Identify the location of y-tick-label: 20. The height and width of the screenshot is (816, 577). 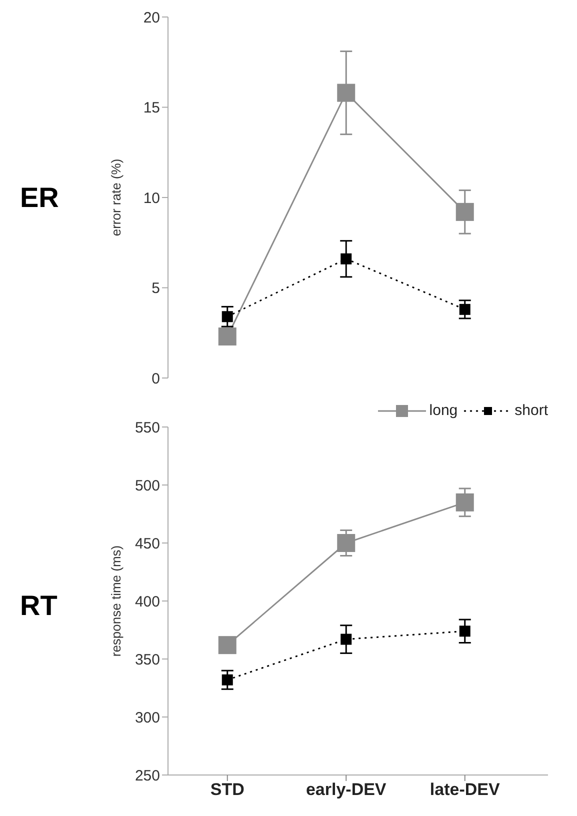
(151, 17).